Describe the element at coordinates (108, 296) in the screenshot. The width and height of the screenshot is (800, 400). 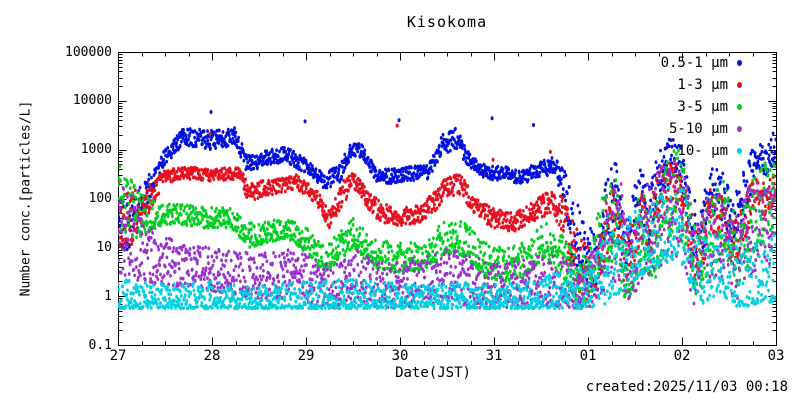
I see `y-tick-label: 1` at that location.